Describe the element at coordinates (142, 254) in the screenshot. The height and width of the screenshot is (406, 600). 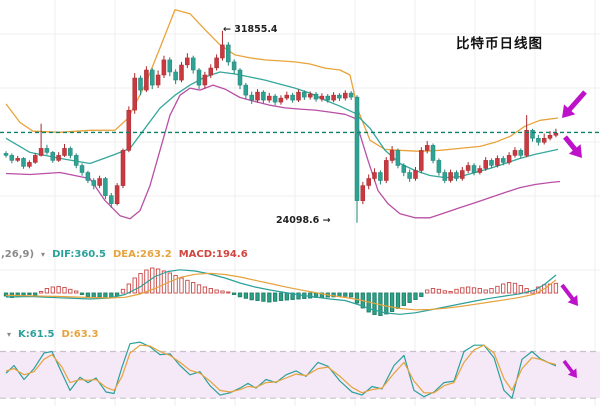
I see `macd-dea-value: DEA:263.2` at that location.